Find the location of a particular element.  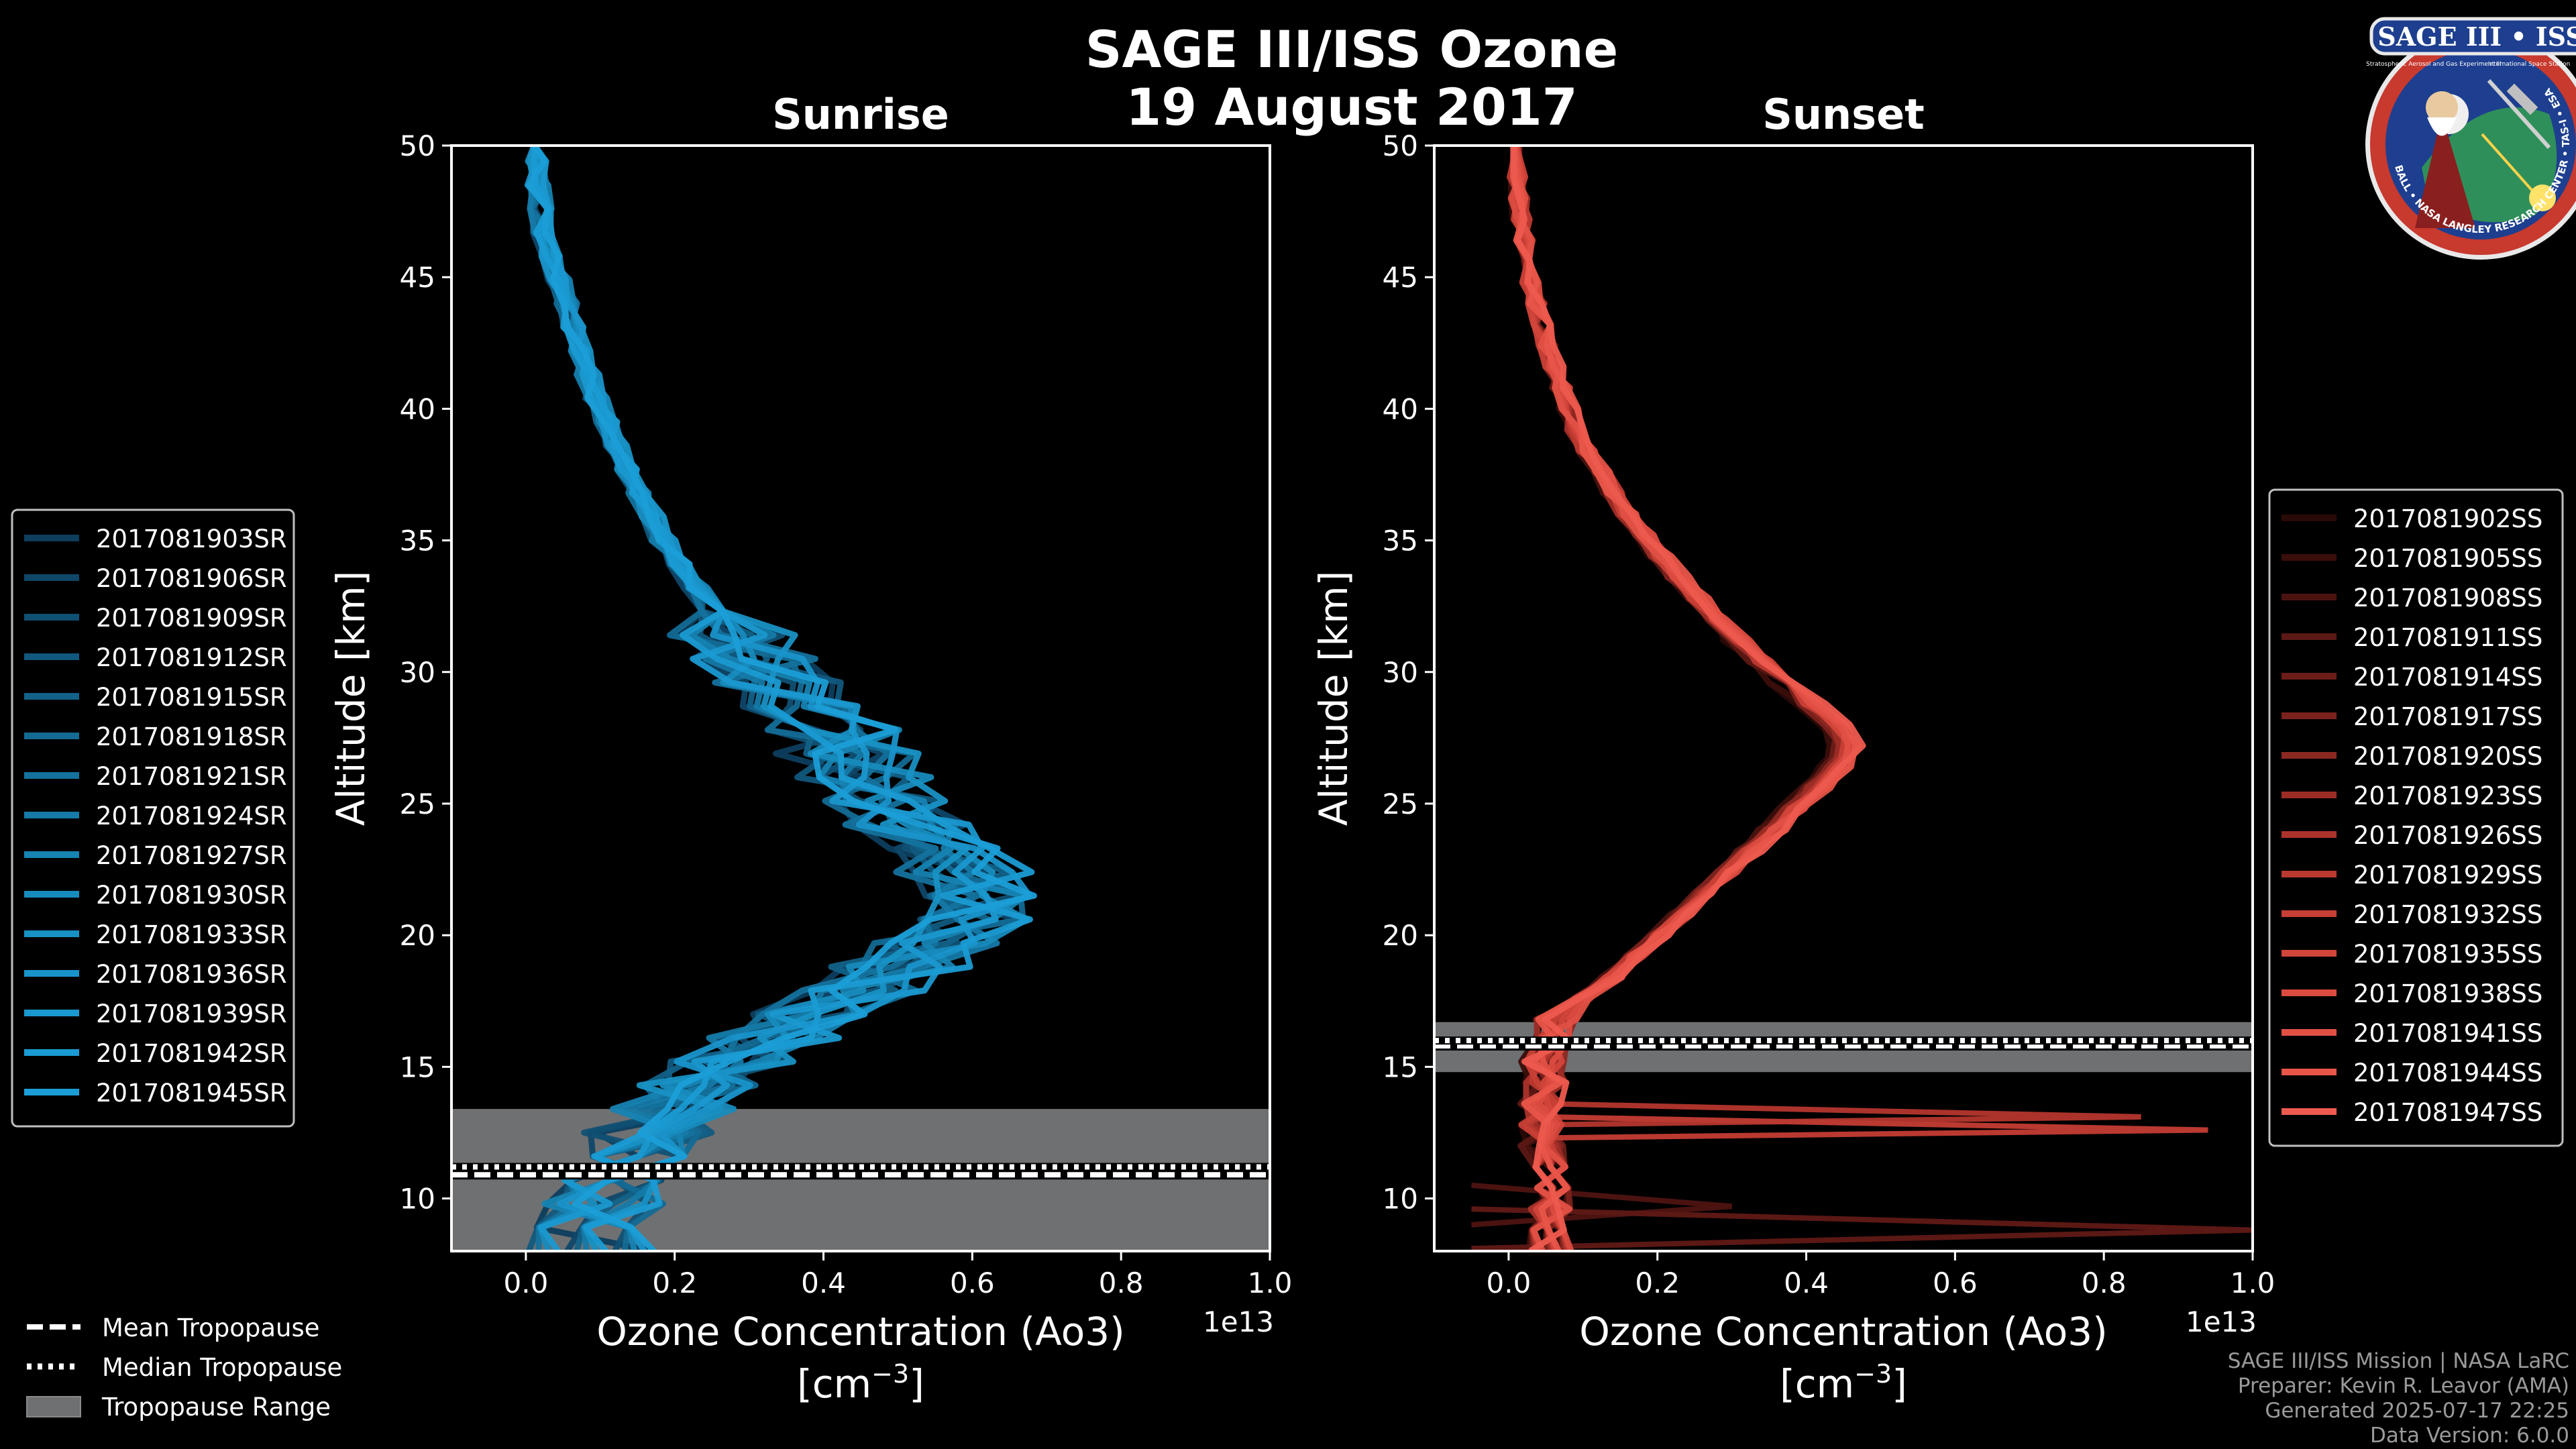

sunrise-legend-label-2017081927SR: 2017081927SR is located at coordinates (191, 855).